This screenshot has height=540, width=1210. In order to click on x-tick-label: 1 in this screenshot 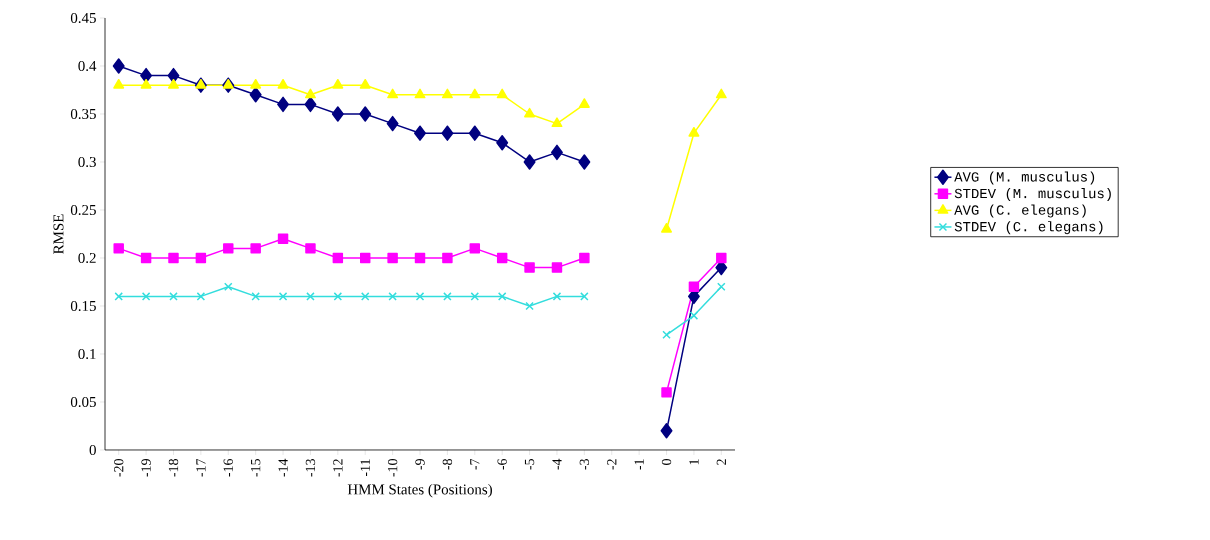, I will do `click(694, 462)`.